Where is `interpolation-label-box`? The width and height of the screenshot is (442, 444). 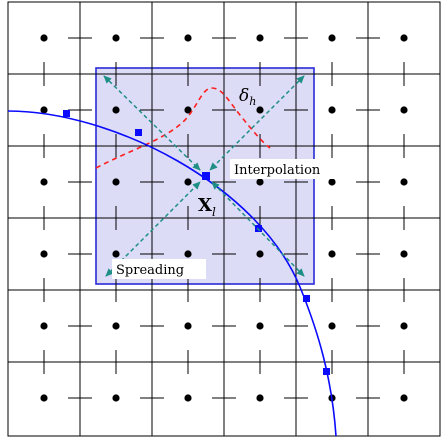 interpolation-label-box is located at coordinates (283, 169).